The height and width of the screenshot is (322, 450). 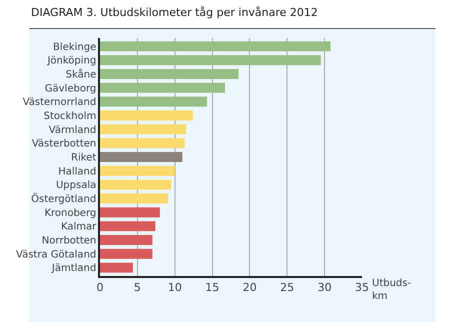 What do you see at coordinates (325, 287) in the screenshot?
I see `x-tick-label: 30` at bounding box center [325, 287].